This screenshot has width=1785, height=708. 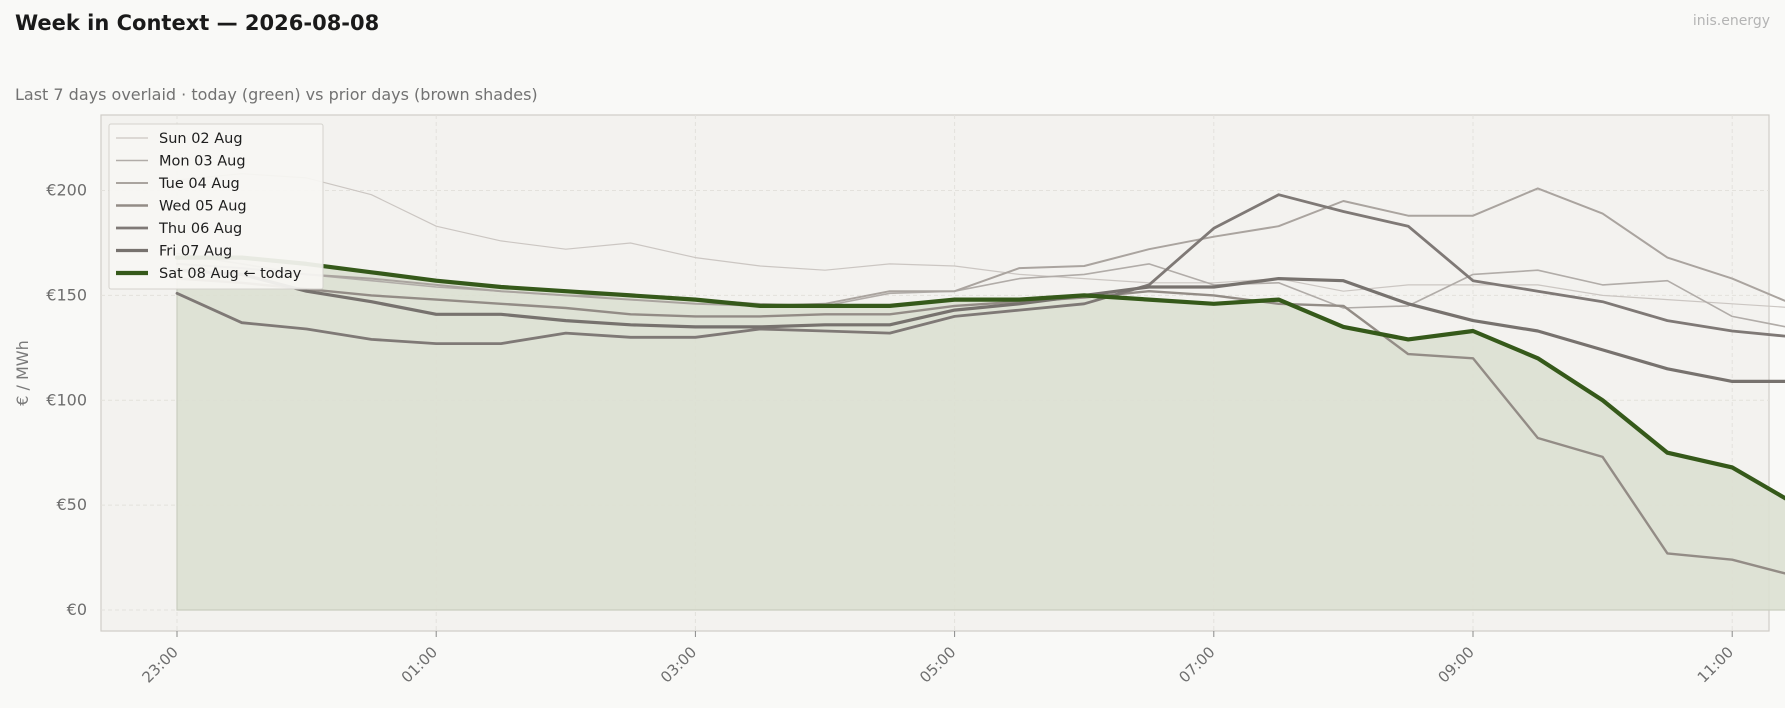 What do you see at coordinates (66, 190) in the screenshot?
I see `y-tick-label: €200` at bounding box center [66, 190].